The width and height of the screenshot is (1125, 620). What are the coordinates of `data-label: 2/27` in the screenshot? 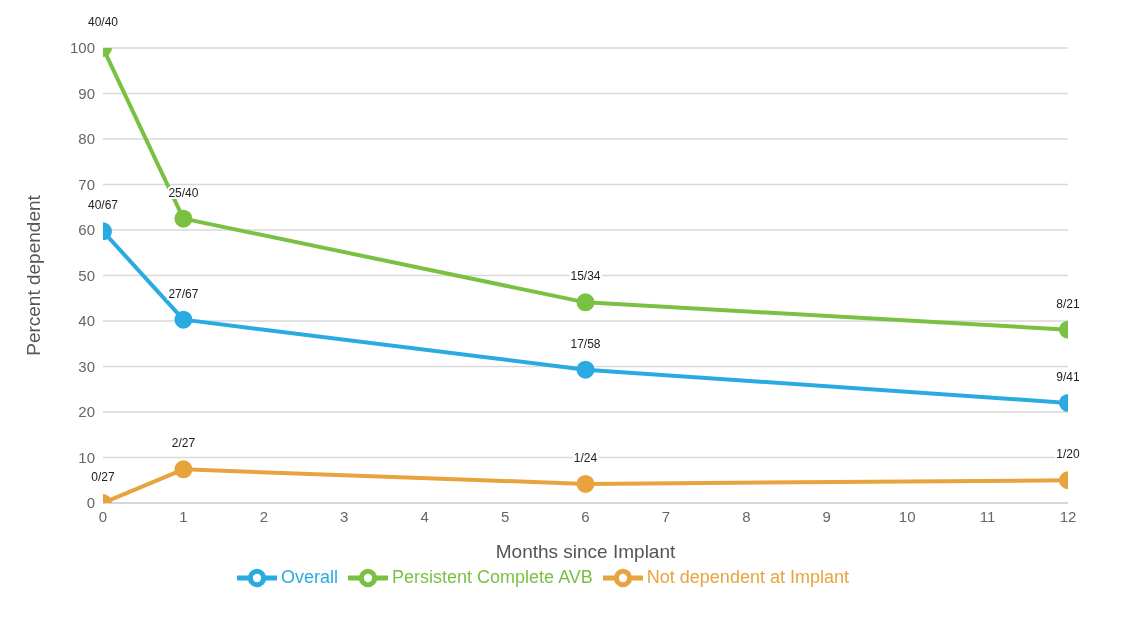 It's located at (183, 443).